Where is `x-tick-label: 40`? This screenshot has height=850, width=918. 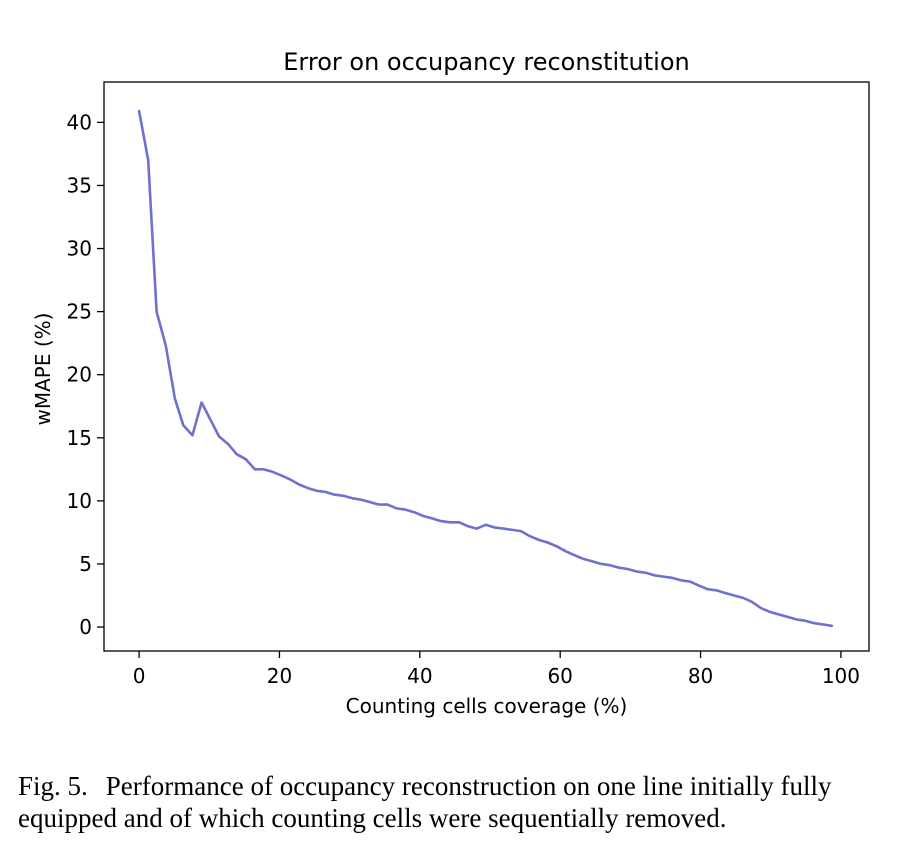
x-tick-label: 40 is located at coordinates (419, 676).